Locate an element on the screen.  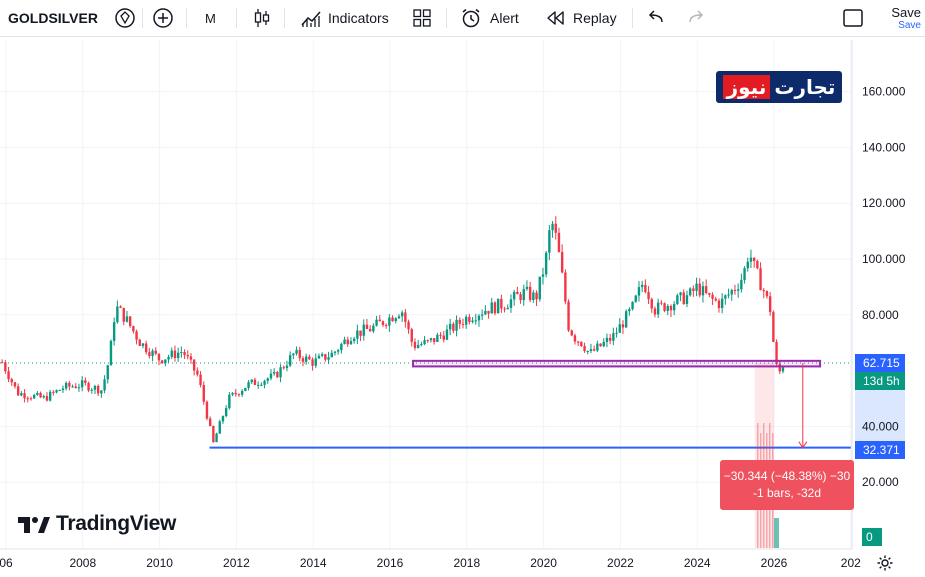
candlestick-icon is located at coordinates (262, 18).